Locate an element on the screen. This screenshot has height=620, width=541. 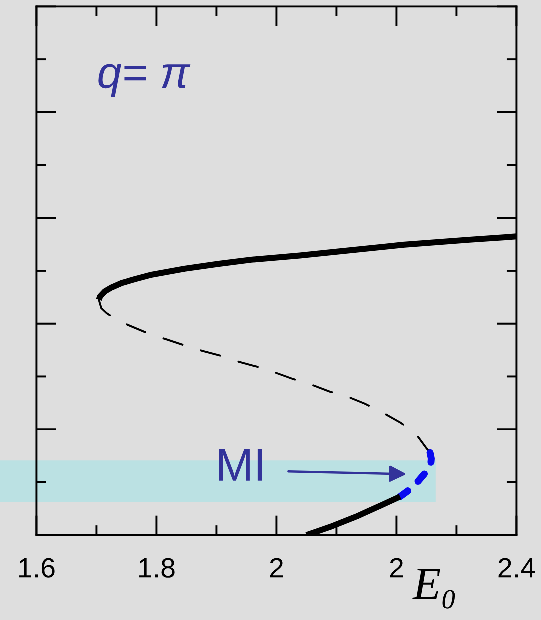
x-tick-label: 2.4 is located at coordinates (517, 568).